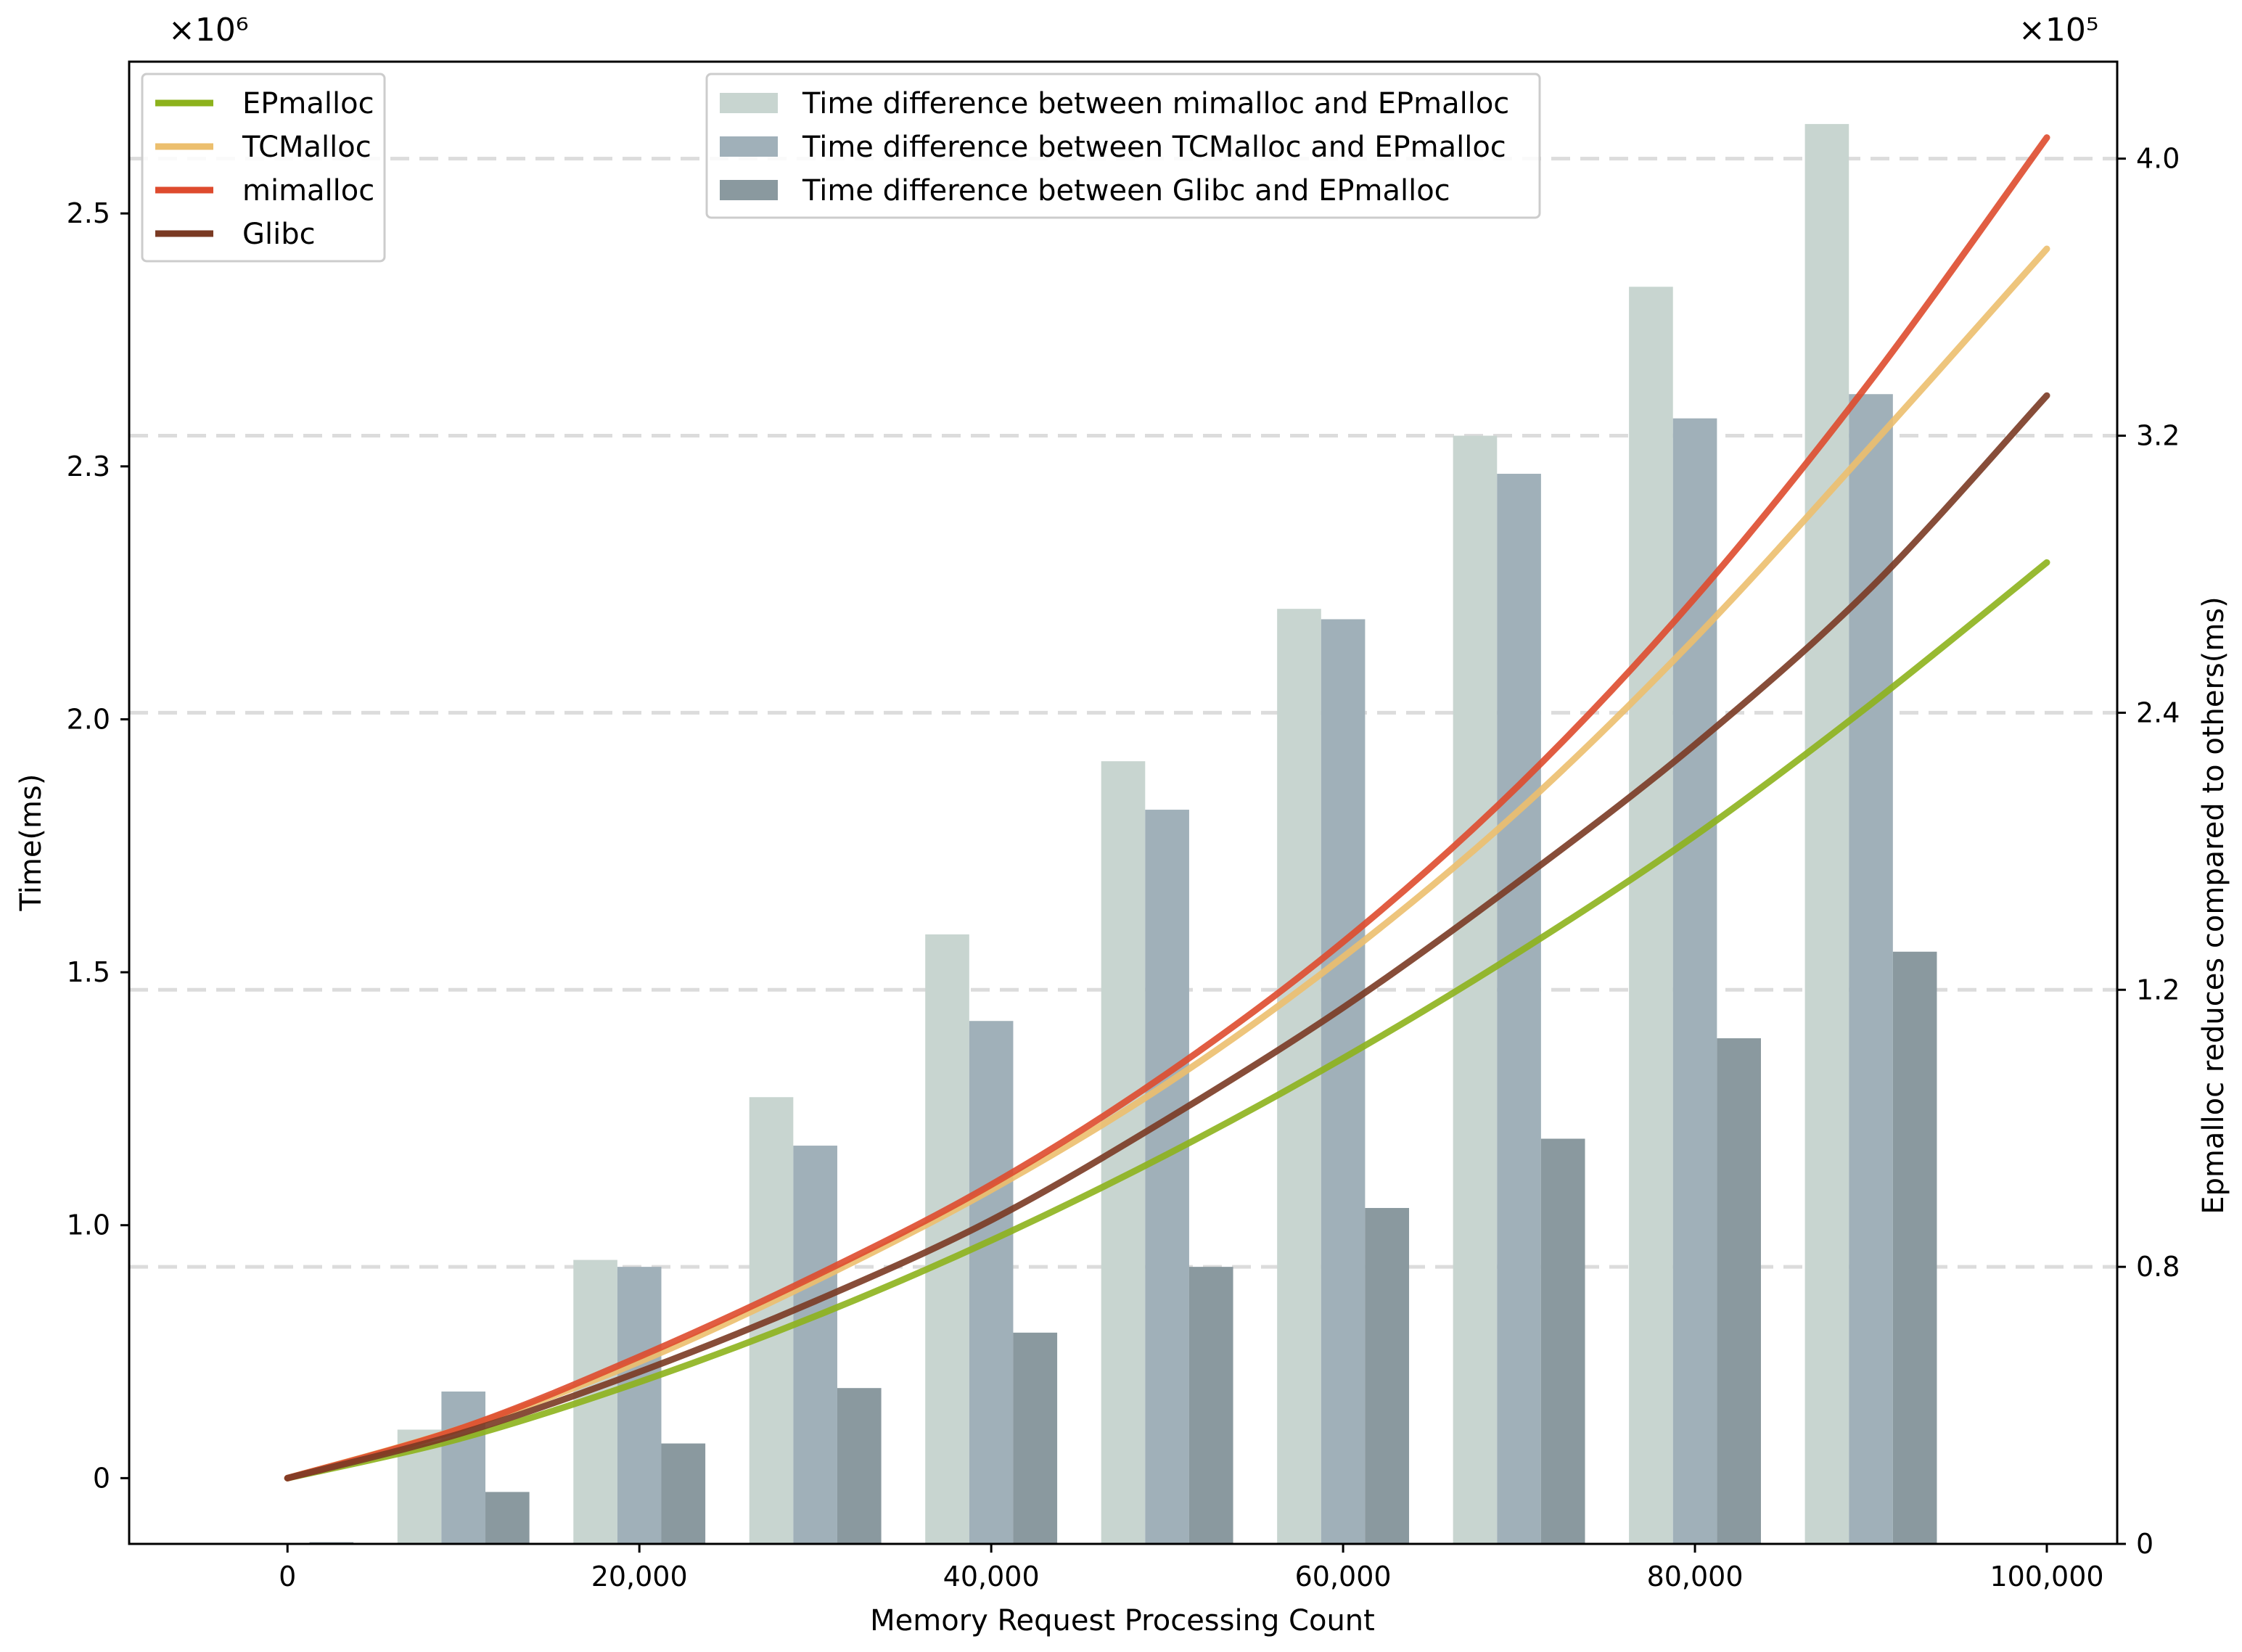 The height and width of the screenshot is (1652, 2242). What do you see at coordinates (2158, 159) in the screenshot?
I see `y-right-tick-label: 4.0` at bounding box center [2158, 159].